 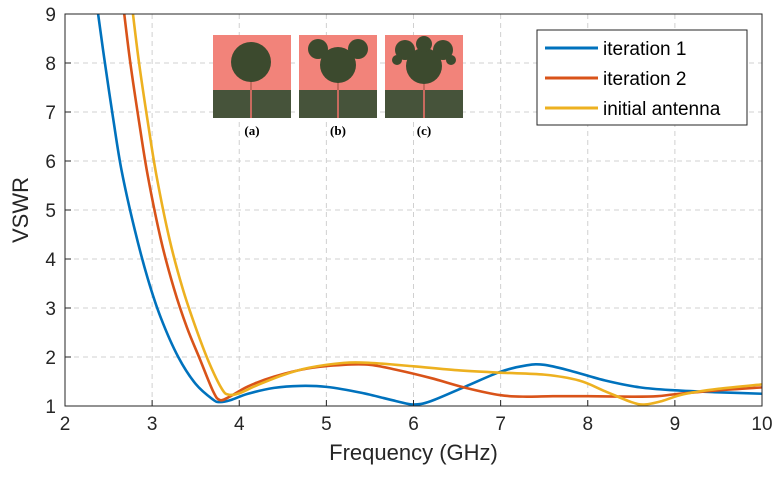 I want to click on y-tick-label: 3, so click(x=50, y=309).